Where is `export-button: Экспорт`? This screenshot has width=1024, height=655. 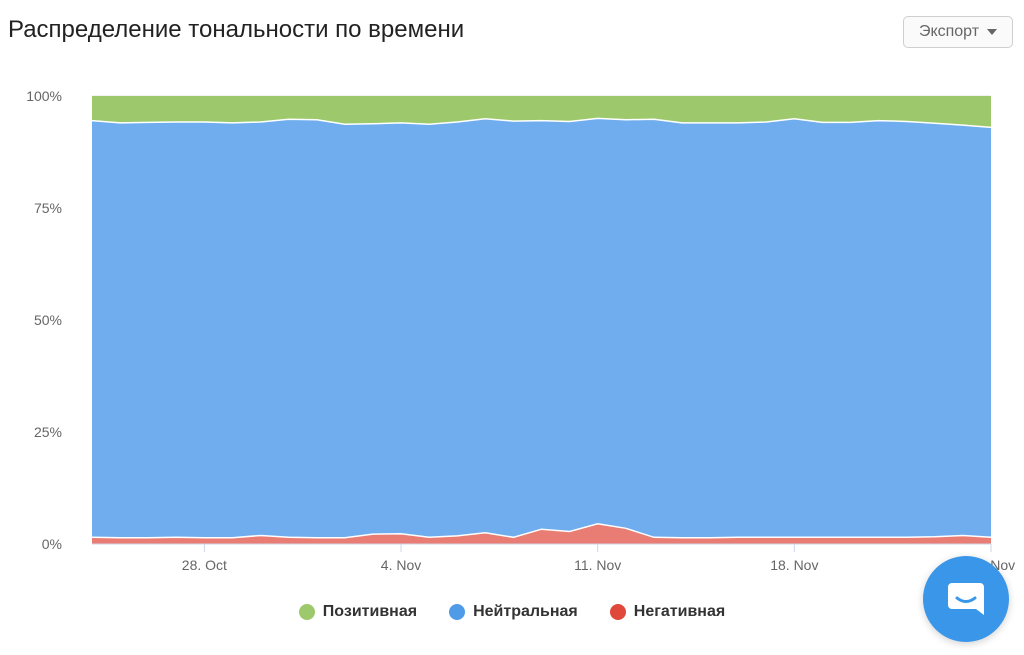 export-button: Экспорт is located at coordinates (958, 32).